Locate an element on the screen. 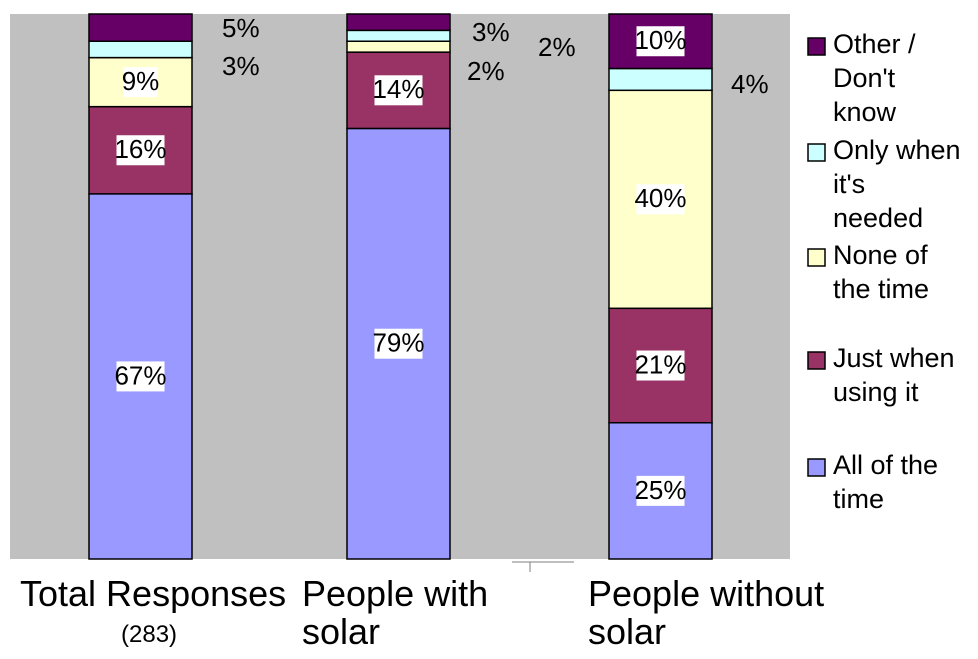  data-label-bg-with-solar-just-when-using-it is located at coordinates (398, 90).